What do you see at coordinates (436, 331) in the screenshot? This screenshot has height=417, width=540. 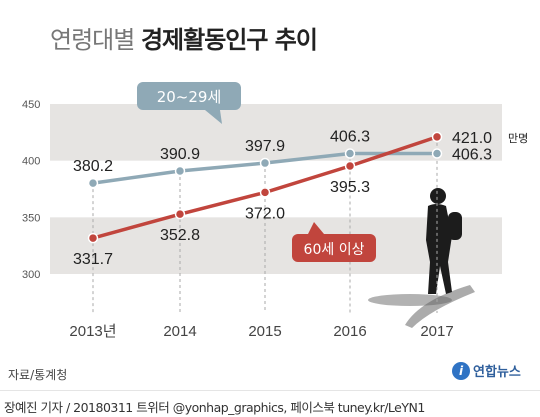 I see `x-tick-label: 2017` at bounding box center [436, 331].